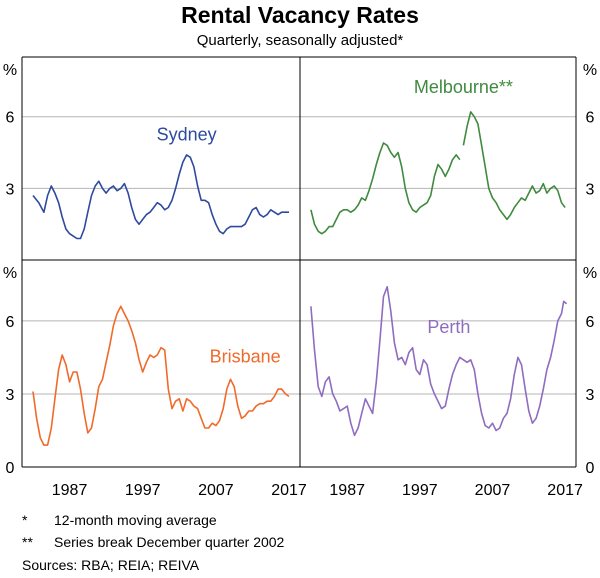 This screenshot has width=600, height=578. I want to click on series-line-brisbane, so click(161, 375).